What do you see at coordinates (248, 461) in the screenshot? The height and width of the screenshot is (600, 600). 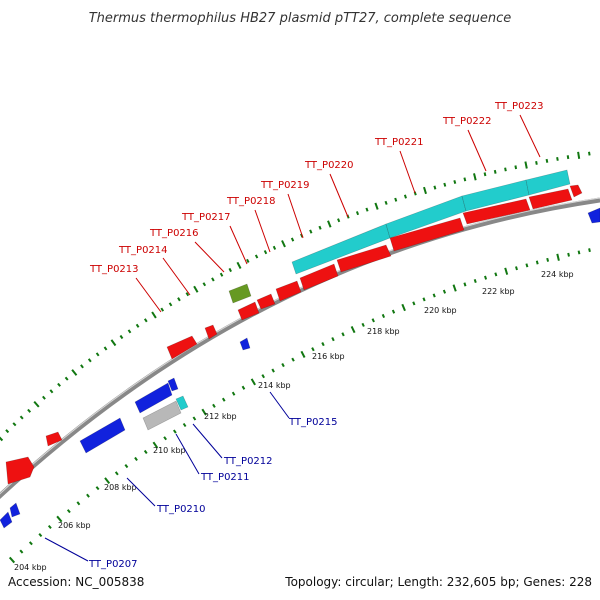 I see `gene-label: TT_P0212` at bounding box center [248, 461].